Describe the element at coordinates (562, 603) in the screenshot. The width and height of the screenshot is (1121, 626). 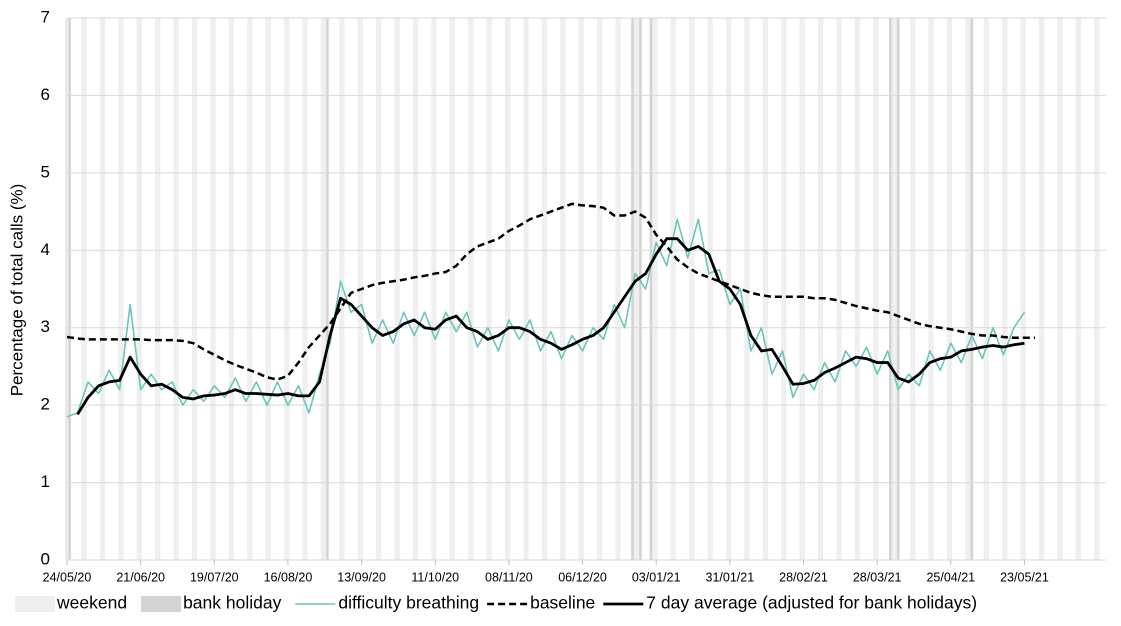
I see `legend-label: baseline` at that location.